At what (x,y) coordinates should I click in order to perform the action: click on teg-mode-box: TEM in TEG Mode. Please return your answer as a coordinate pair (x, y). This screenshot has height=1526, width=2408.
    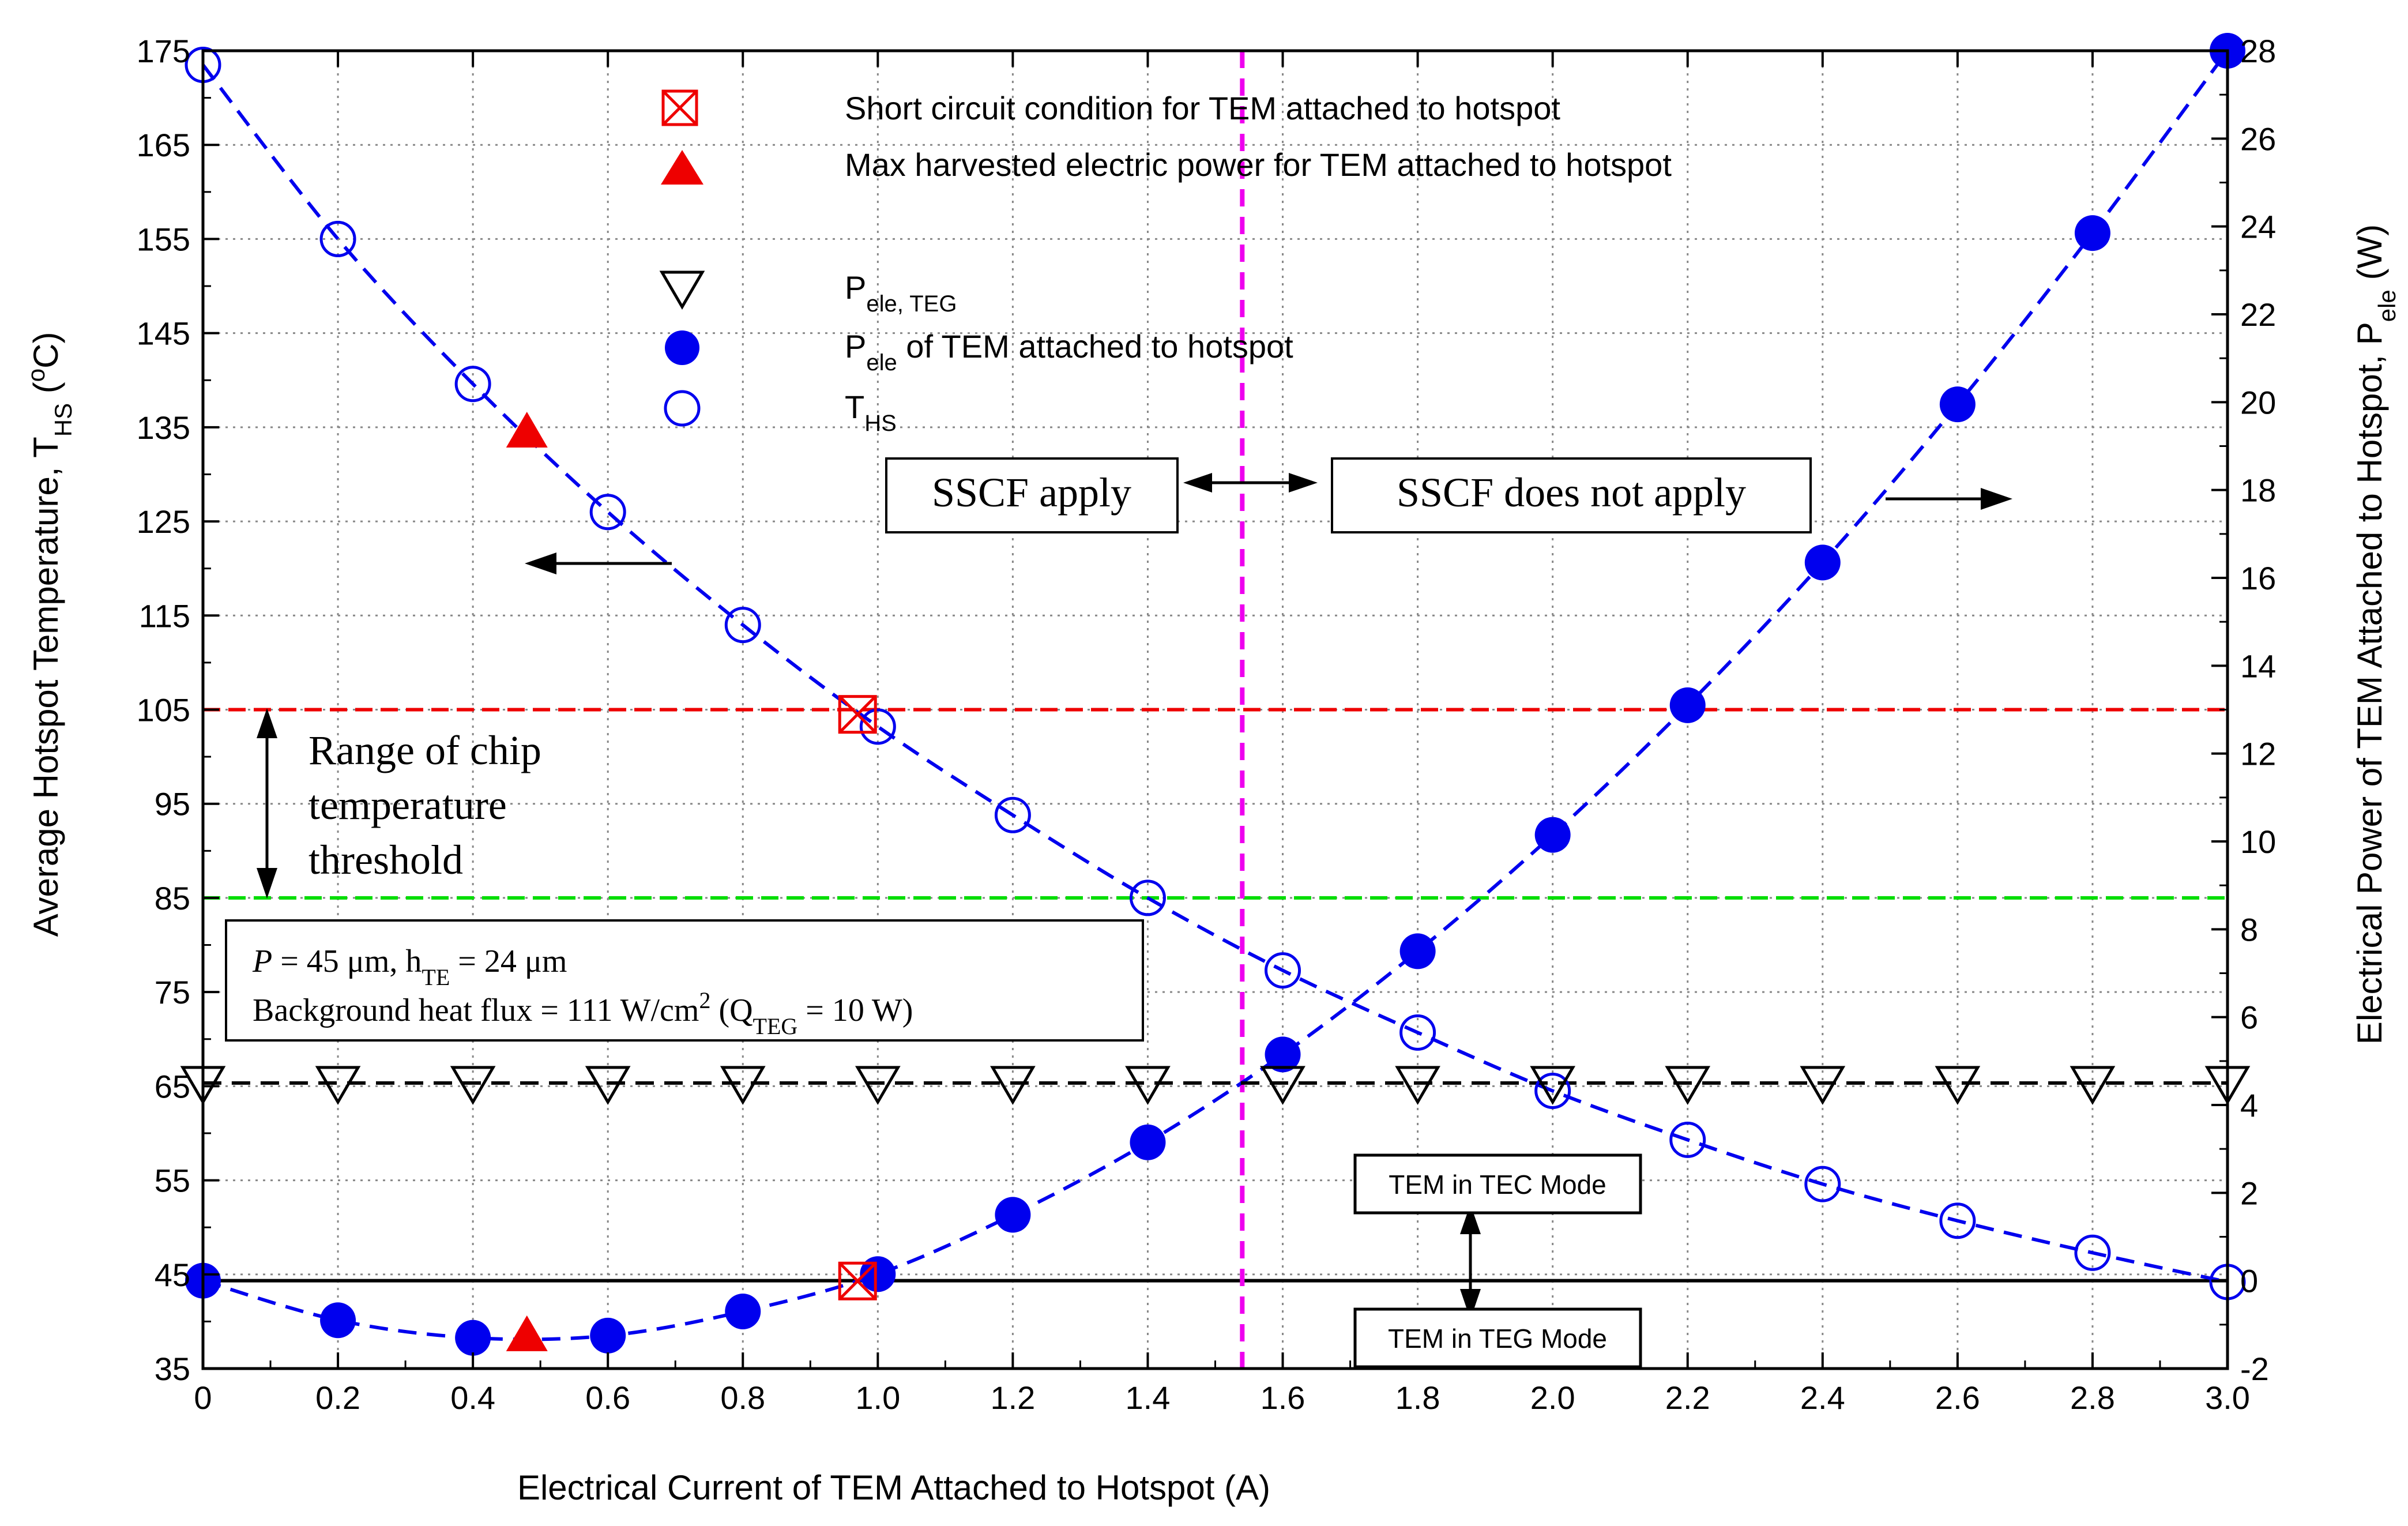
    Looking at the image, I should click on (1497, 1338).